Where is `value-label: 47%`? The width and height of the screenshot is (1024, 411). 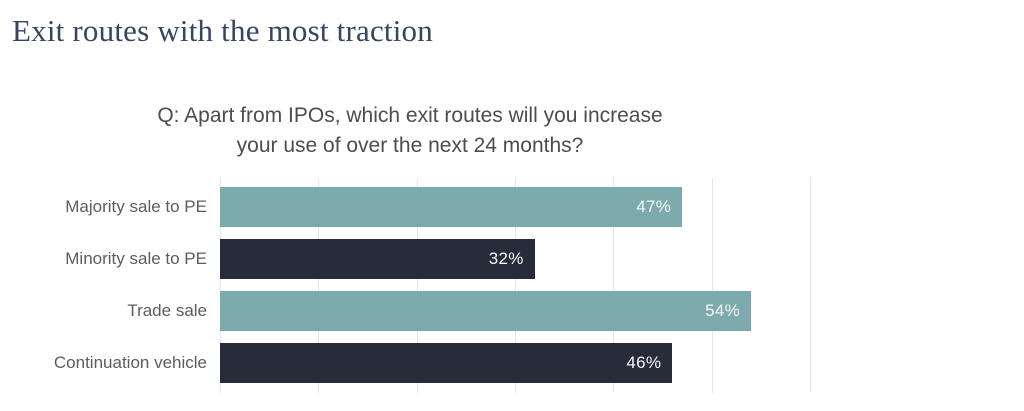
value-label: 47% is located at coordinates (654, 206).